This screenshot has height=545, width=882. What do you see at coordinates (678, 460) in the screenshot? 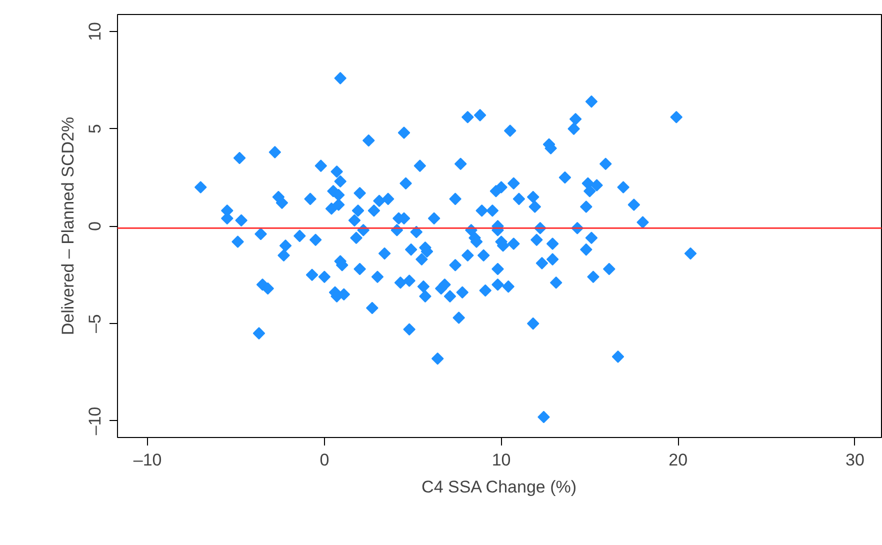
I see `x-tick-label: 20` at bounding box center [678, 460].